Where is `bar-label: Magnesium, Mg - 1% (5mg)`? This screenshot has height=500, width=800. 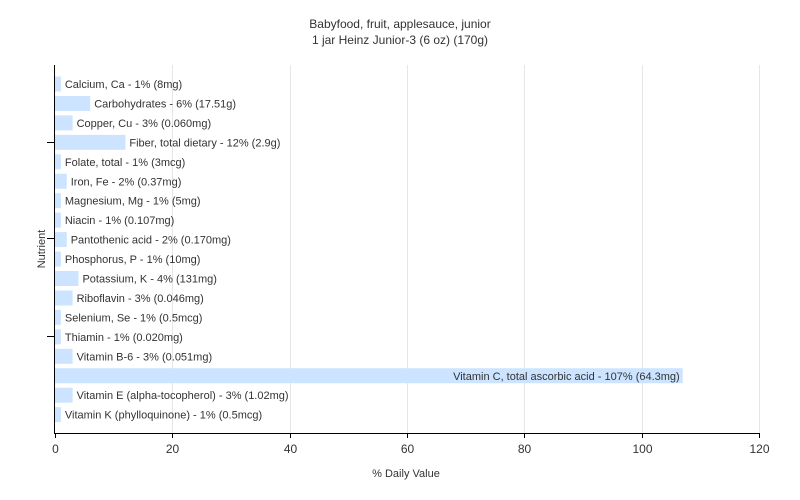 bar-label: Magnesium, Mg - 1% (5mg) is located at coordinates (133, 202).